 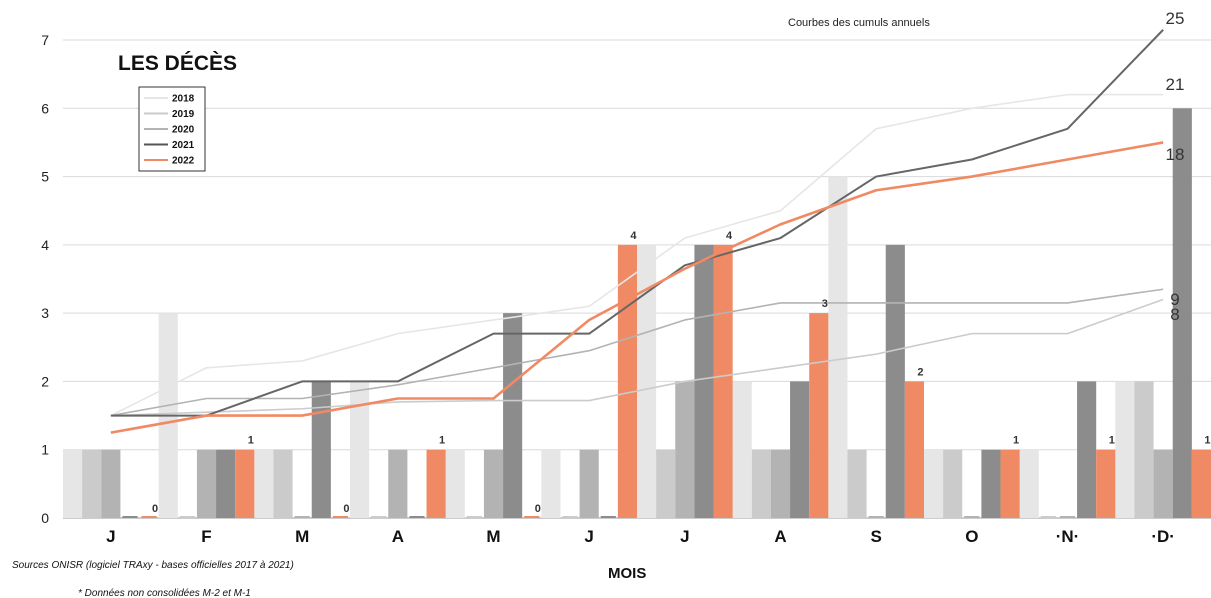 I want to click on x-tick-label: ·N·, so click(x=1068, y=536).